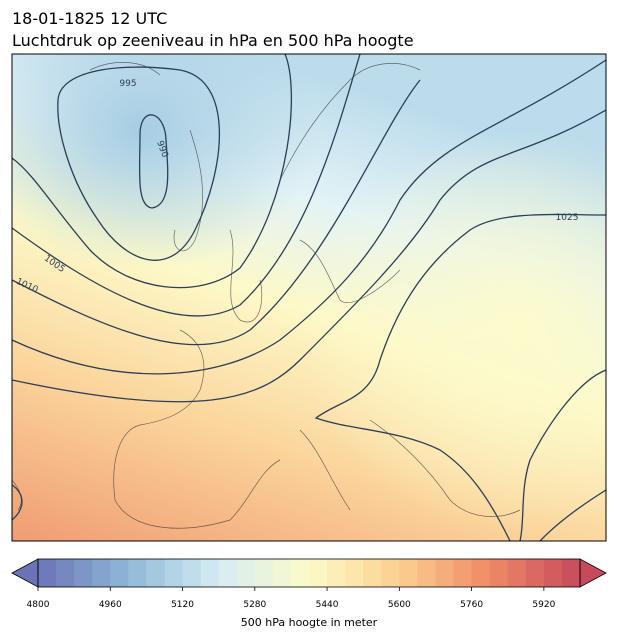 The image size is (618, 643). I want to click on colorbar-extend-high, so click(593, 573).